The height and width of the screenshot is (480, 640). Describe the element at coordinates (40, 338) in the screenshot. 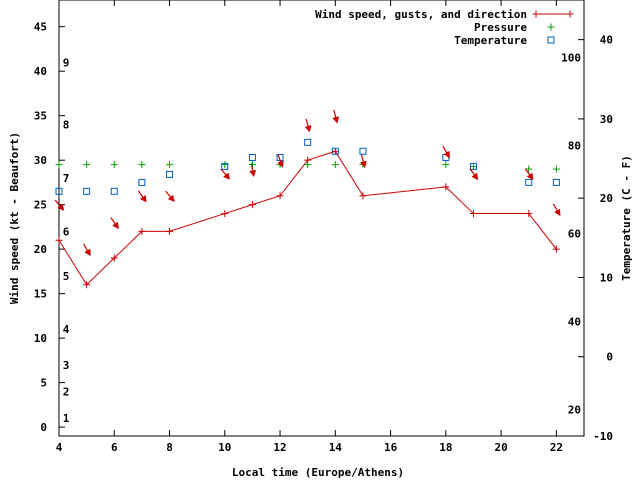

I see `y-tick-label-10: 10` at that location.